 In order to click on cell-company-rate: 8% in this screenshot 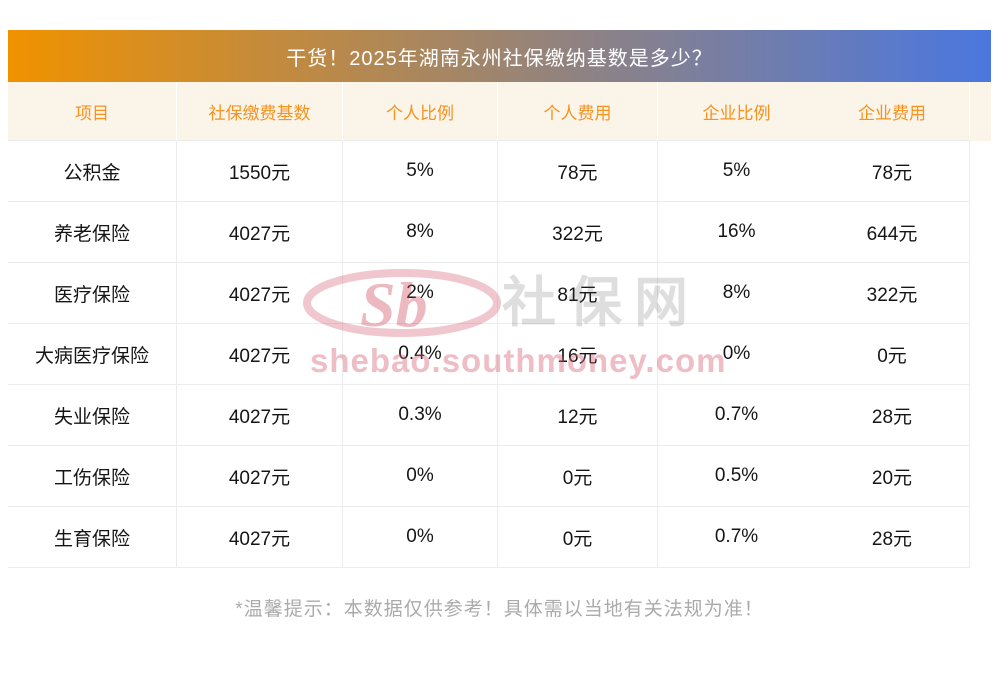, I will do `click(736, 293)`.